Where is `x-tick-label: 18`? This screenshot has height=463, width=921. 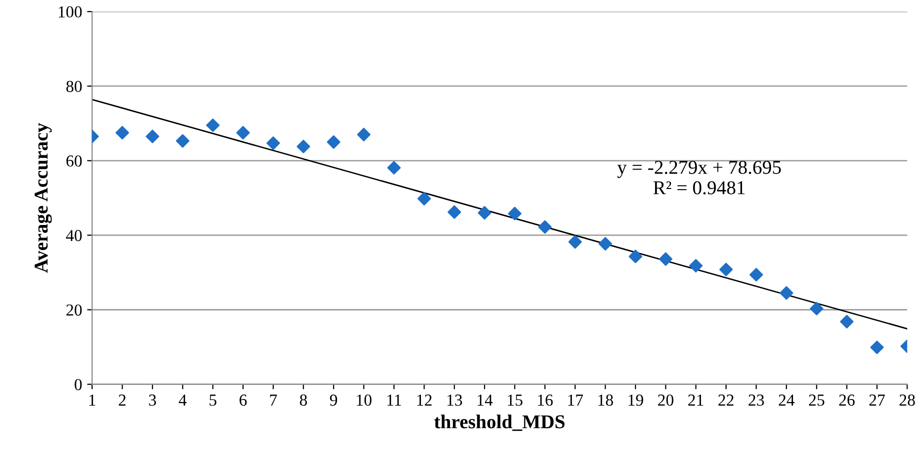 x-tick-label: 18 is located at coordinates (605, 400).